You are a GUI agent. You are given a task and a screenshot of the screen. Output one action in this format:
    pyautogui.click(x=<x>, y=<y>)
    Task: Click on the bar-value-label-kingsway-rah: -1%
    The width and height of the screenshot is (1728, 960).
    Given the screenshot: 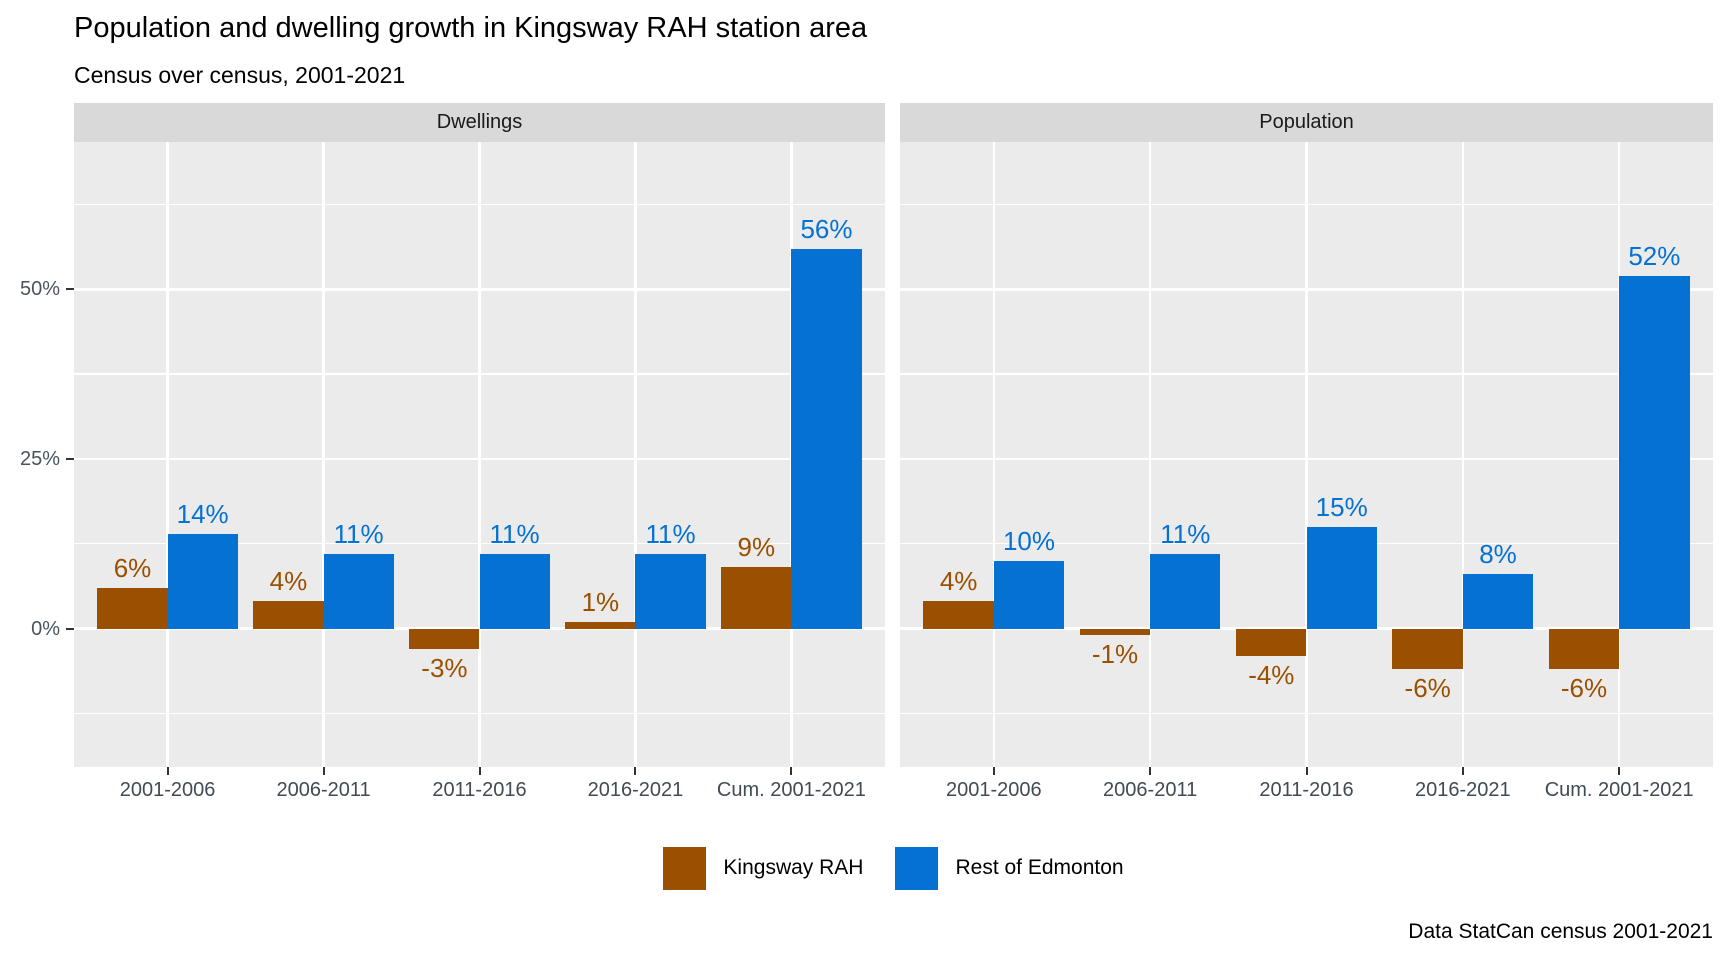 What is the action you would take?
    pyautogui.click(x=1115, y=654)
    